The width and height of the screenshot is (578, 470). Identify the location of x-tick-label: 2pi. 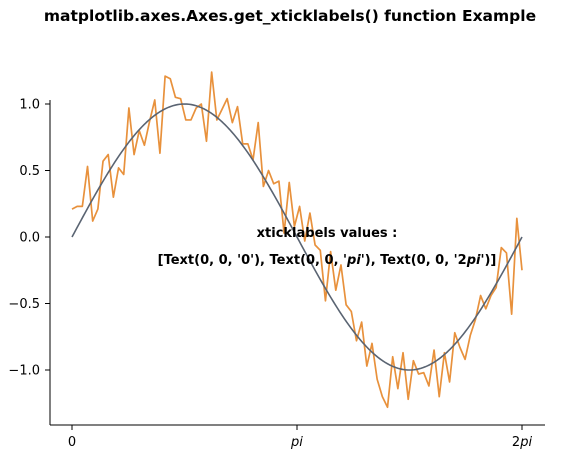
(522, 442).